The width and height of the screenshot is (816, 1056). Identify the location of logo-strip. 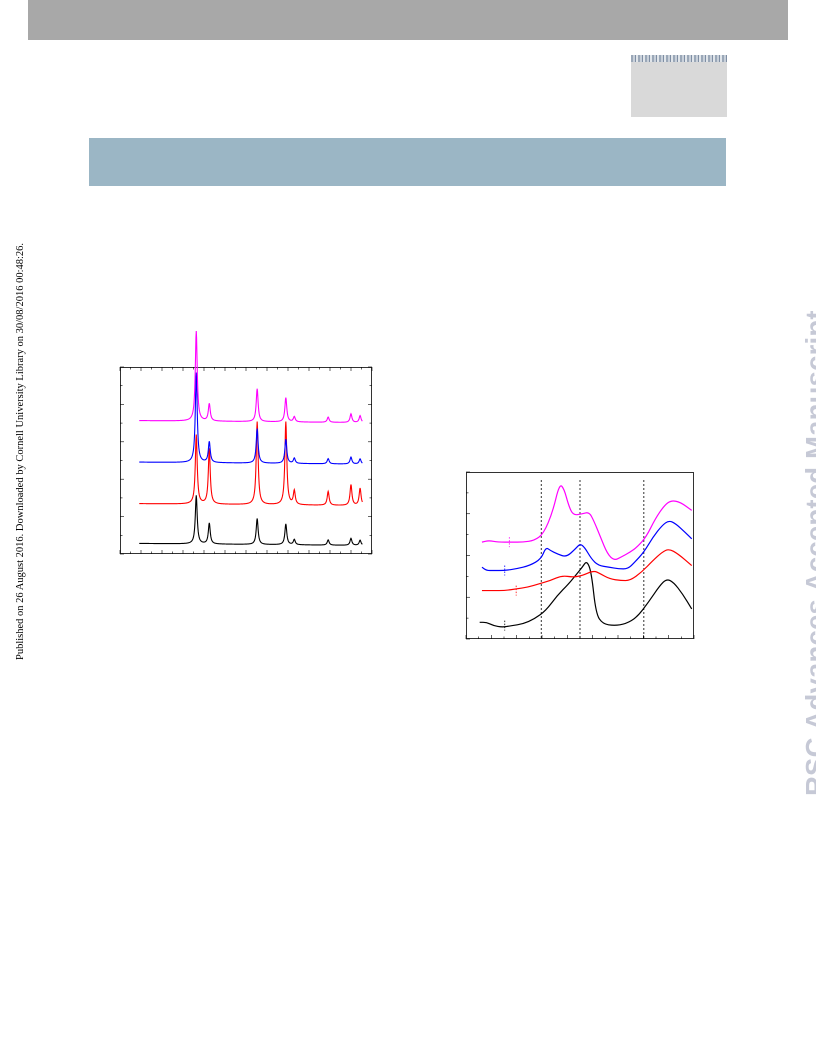
(679, 58).